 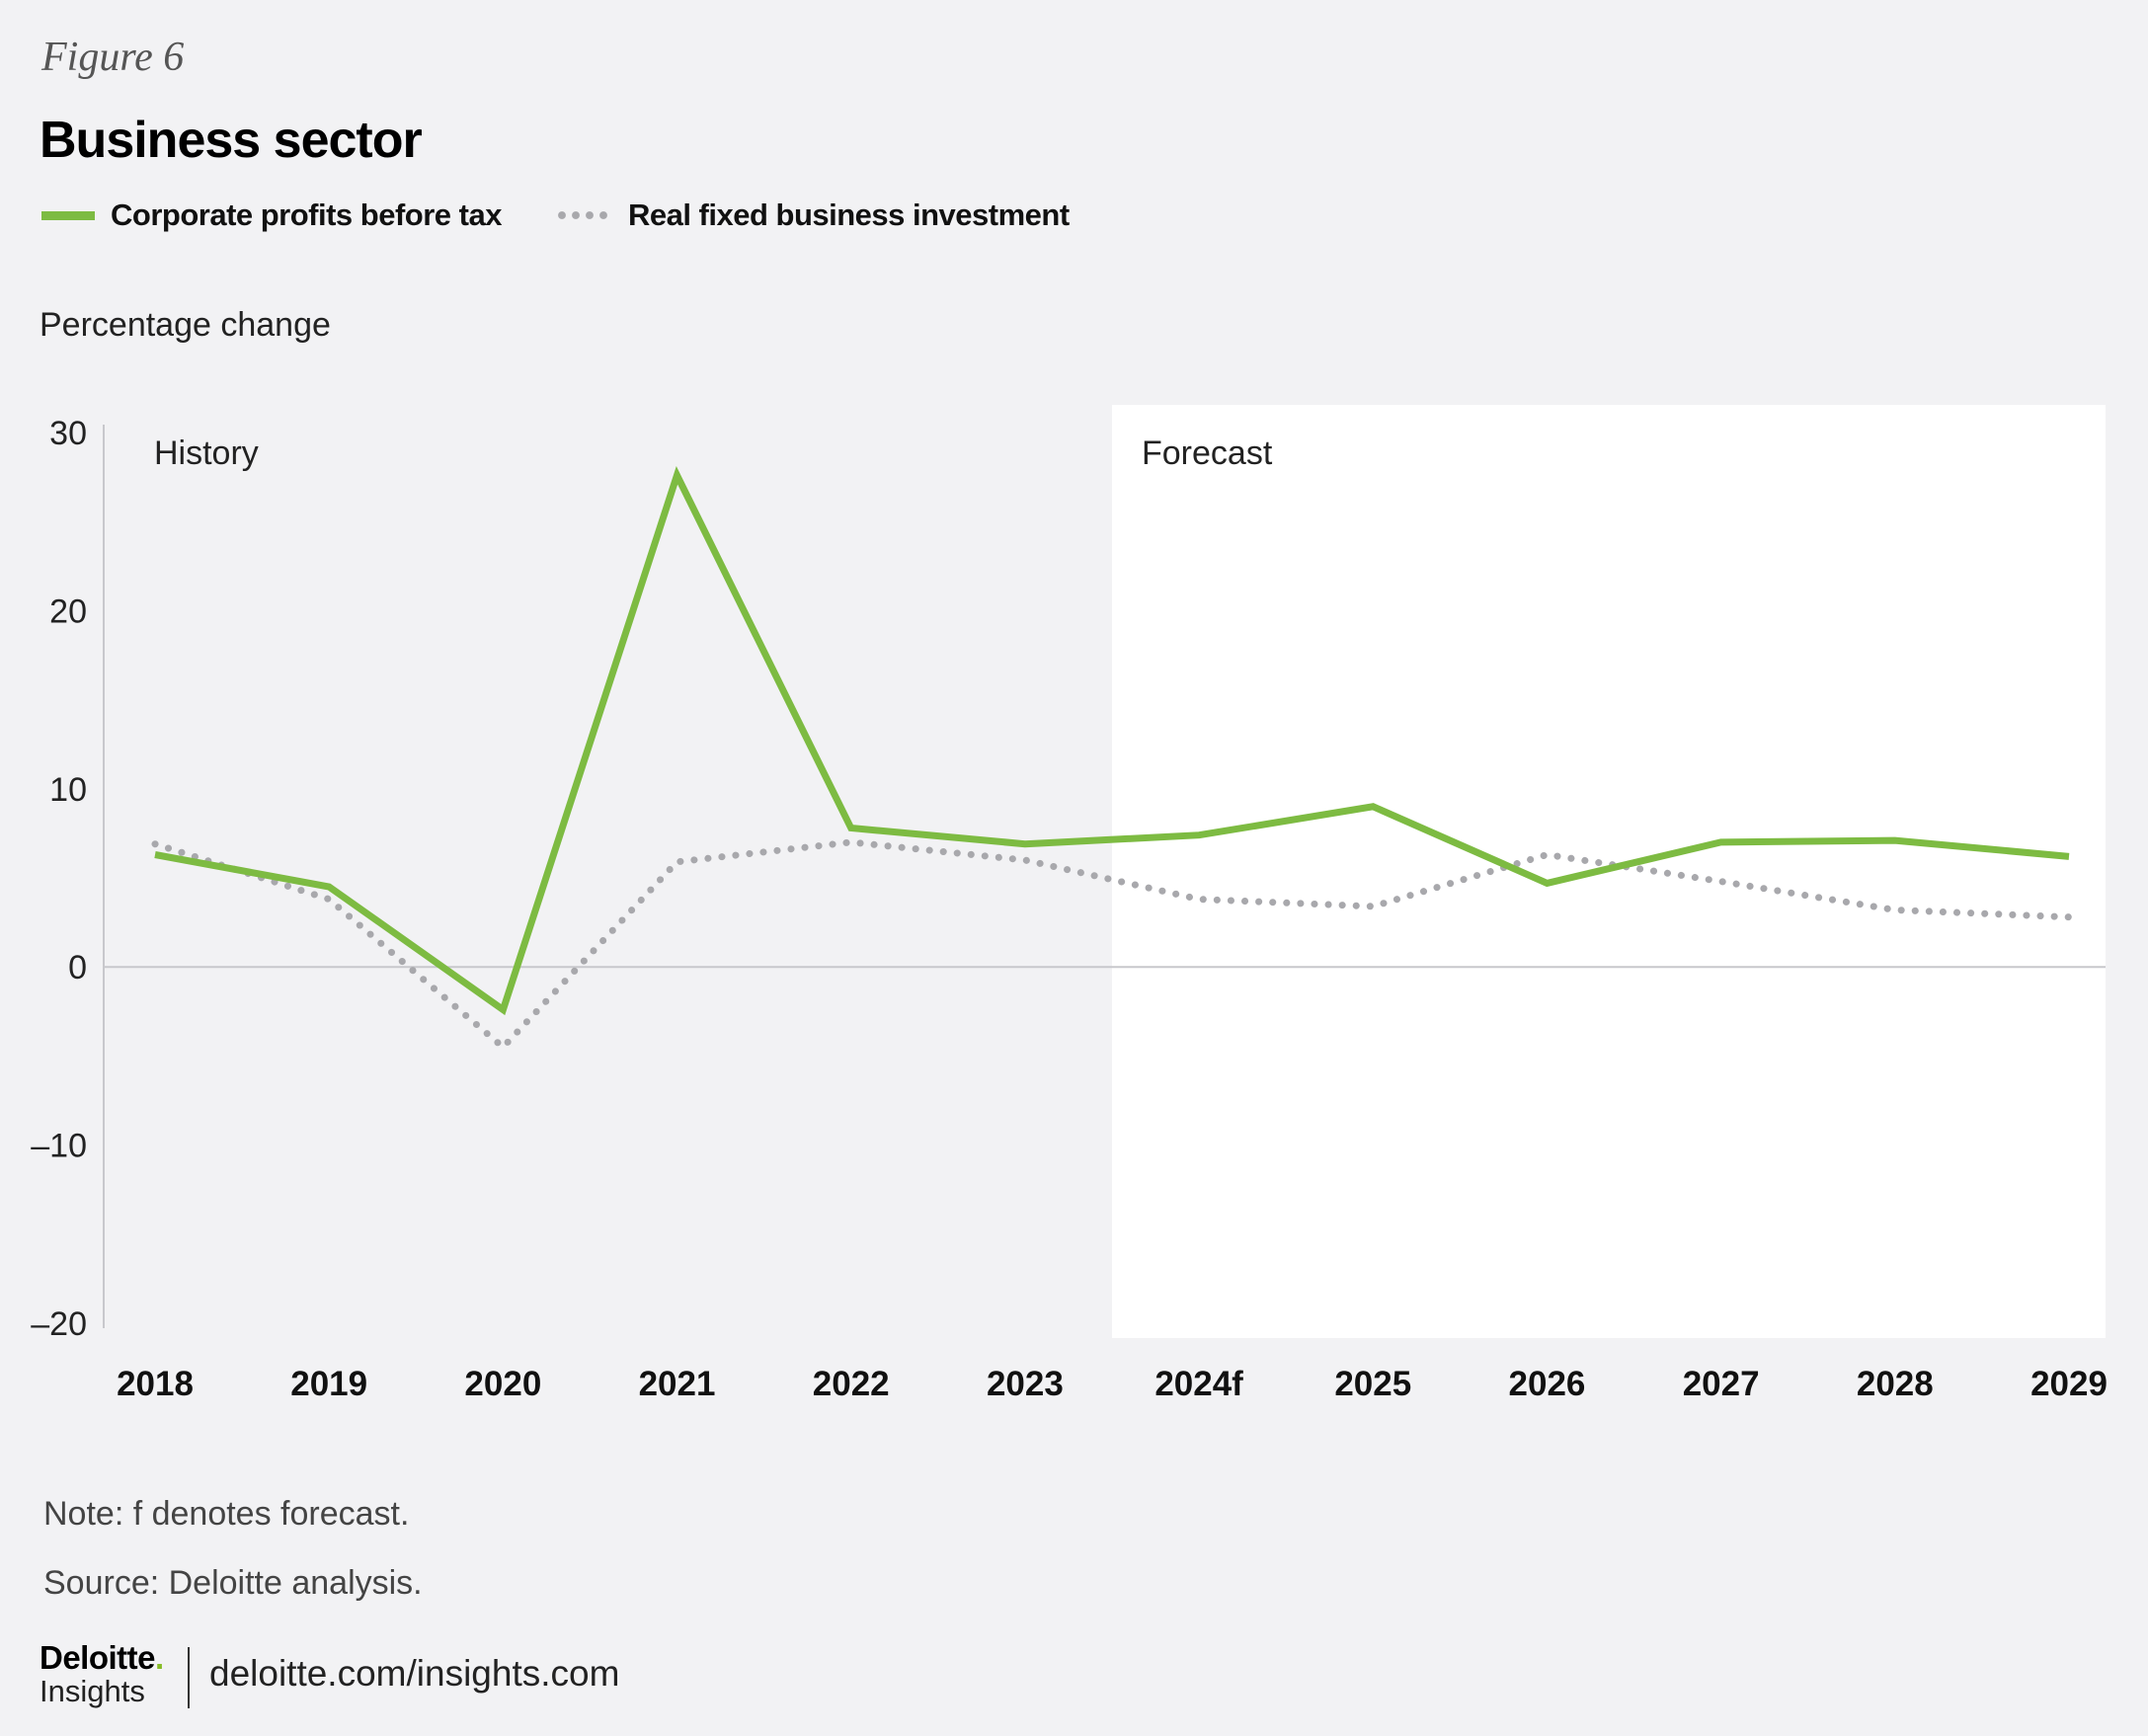 What do you see at coordinates (98, 1657) in the screenshot?
I see `logo-wordmark: Deloitte` at bounding box center [98, 1657].